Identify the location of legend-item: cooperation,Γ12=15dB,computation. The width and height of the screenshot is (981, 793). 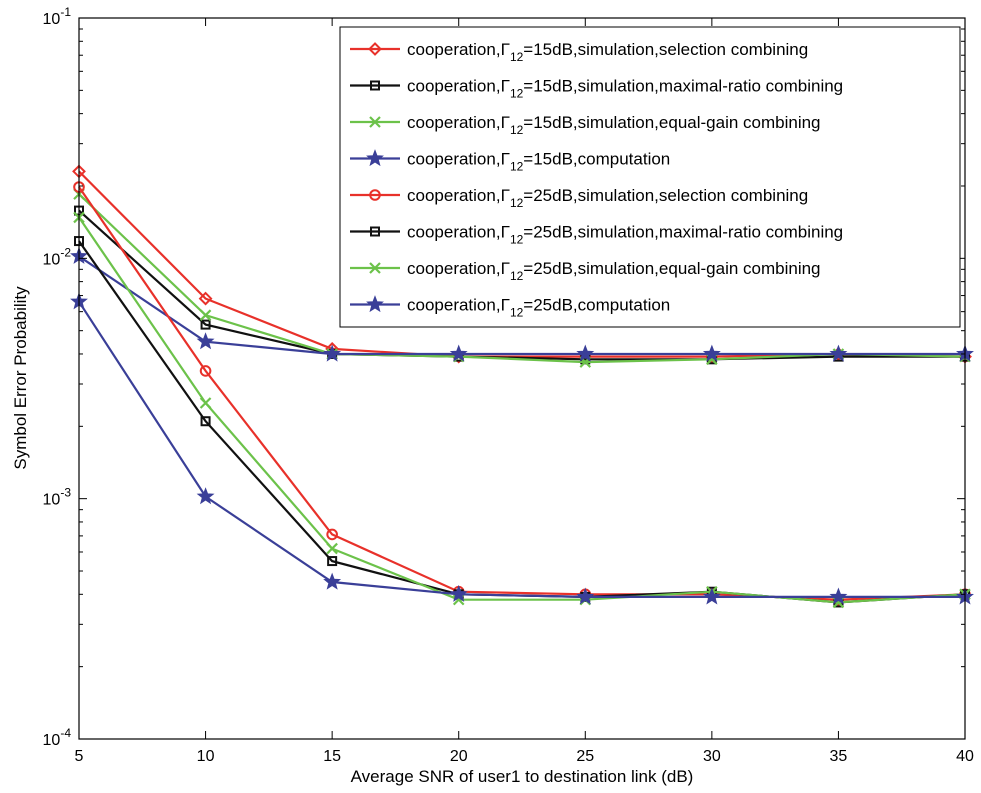
(510, 161).